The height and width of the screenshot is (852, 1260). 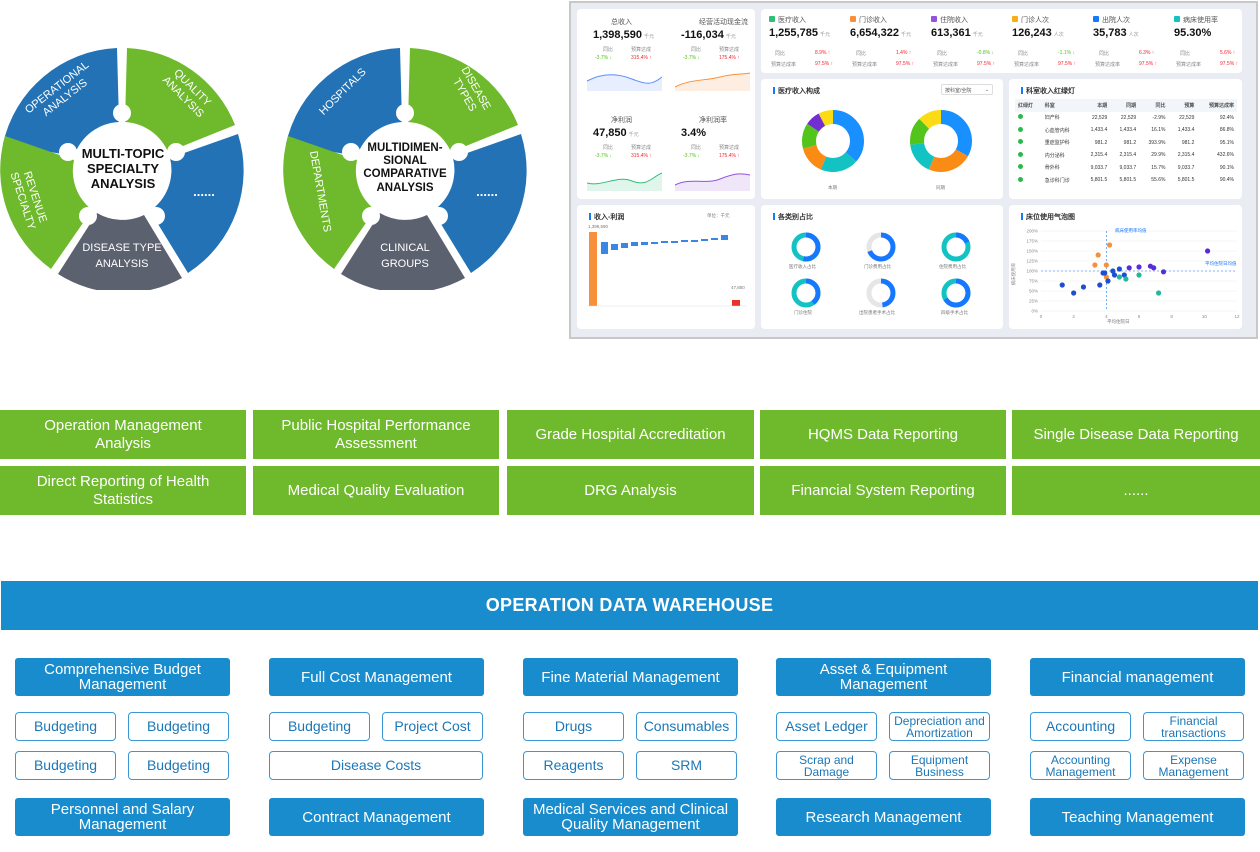 I want to click on y-tick-label: 200%, so click(x=1032, y=231).